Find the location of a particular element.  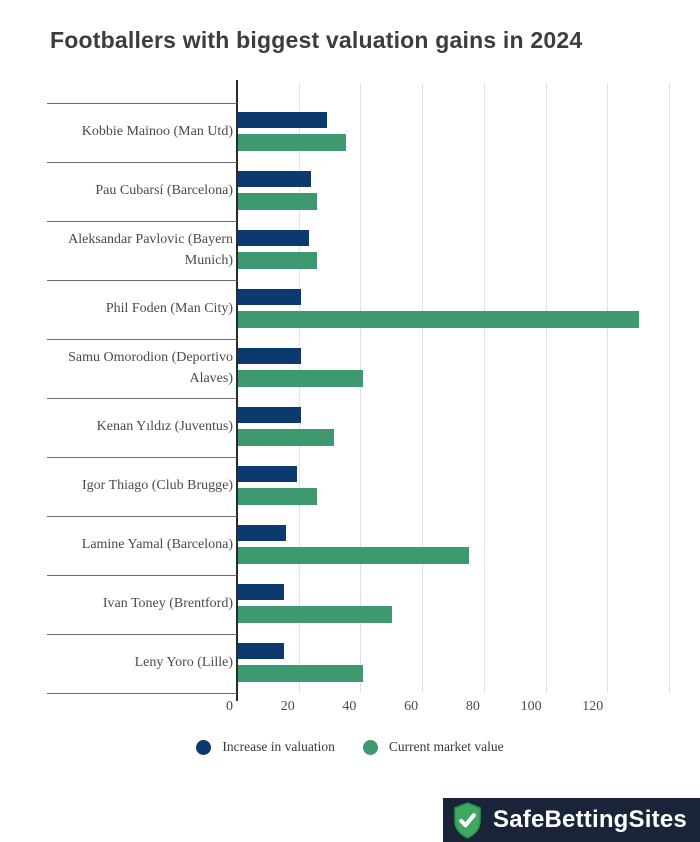

legend-item-current: Current market value is located at coordinates (433, 747).